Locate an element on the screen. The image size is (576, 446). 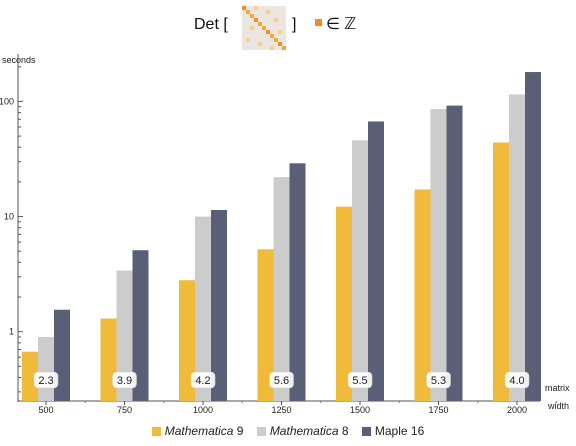
ratio-label-text: 4.0 is located at coordinates (516, 381).